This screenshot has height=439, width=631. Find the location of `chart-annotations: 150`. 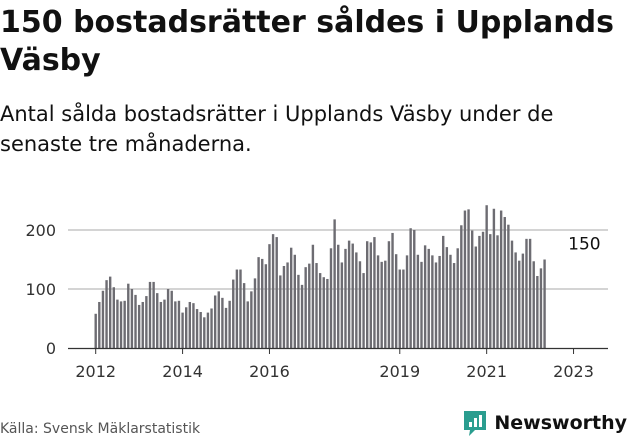

chart-annotations: 150 is located at coordinates (584, 245).